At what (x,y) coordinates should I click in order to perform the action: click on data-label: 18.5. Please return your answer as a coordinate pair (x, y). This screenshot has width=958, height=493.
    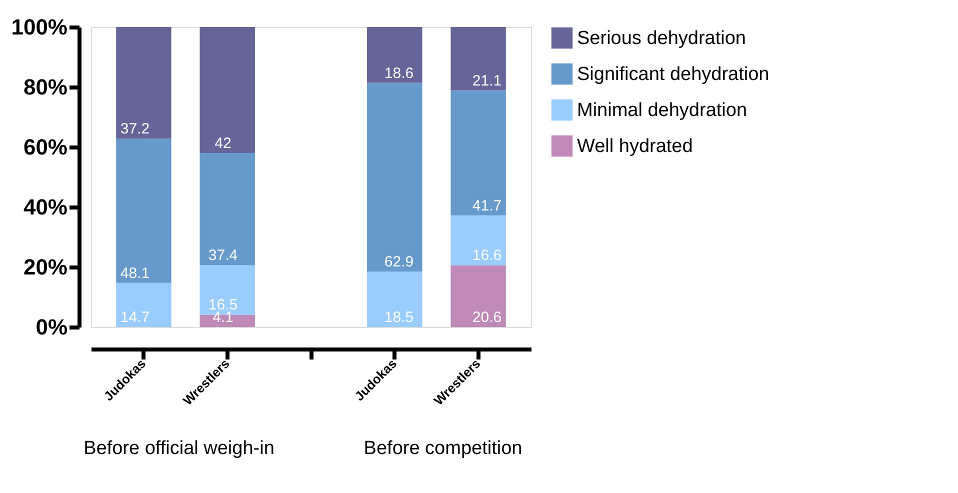
    Looking at the image, I should click on (399, 317).